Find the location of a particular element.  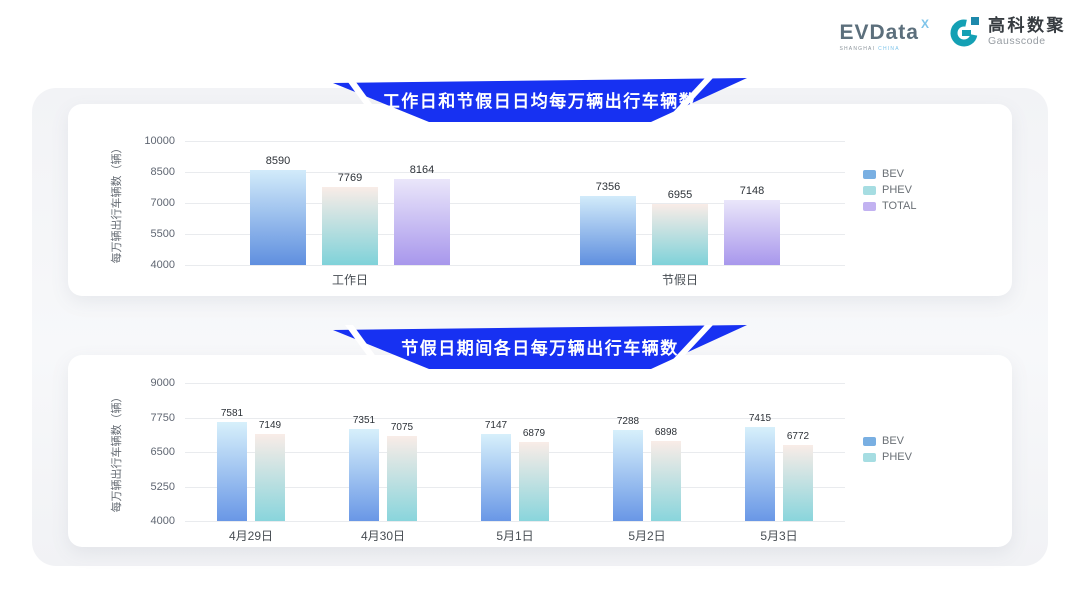

bar-slot: 6898 is located at coordinates (666, 452).